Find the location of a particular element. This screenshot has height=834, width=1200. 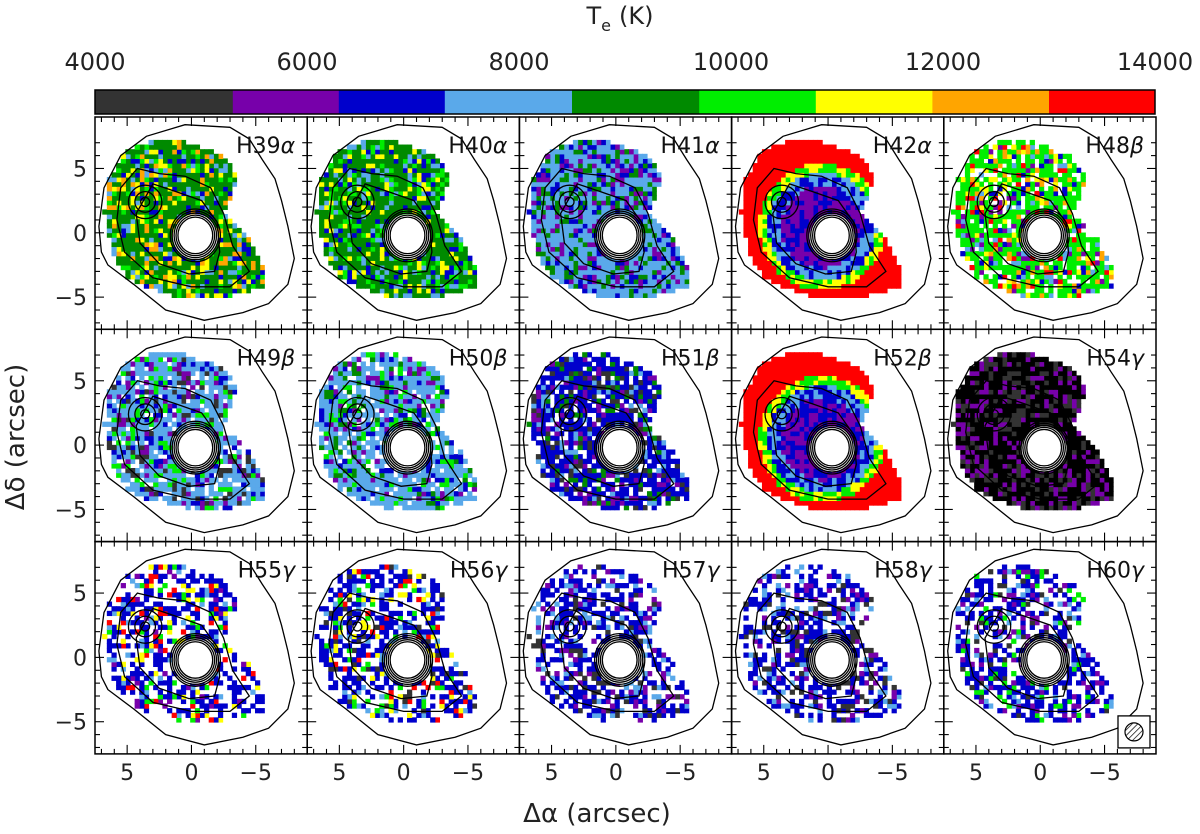

central-contour is located at coordinates (619, 235).